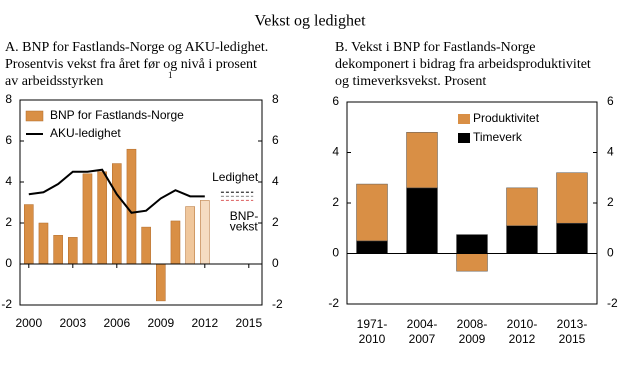  Describe the element at coordinates (117, 115) in the screenshot. I see `legend-label: BNP for Fastlands-Norge` at that location.